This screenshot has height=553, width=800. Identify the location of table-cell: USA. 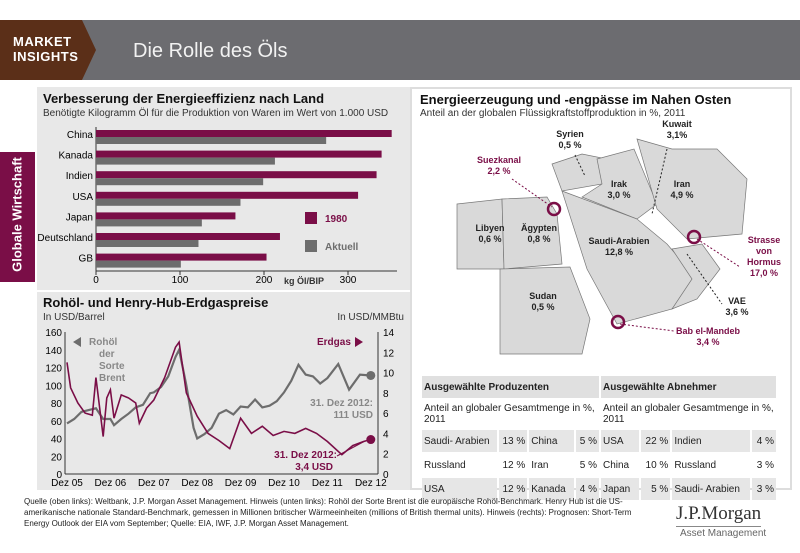
(460, 489).